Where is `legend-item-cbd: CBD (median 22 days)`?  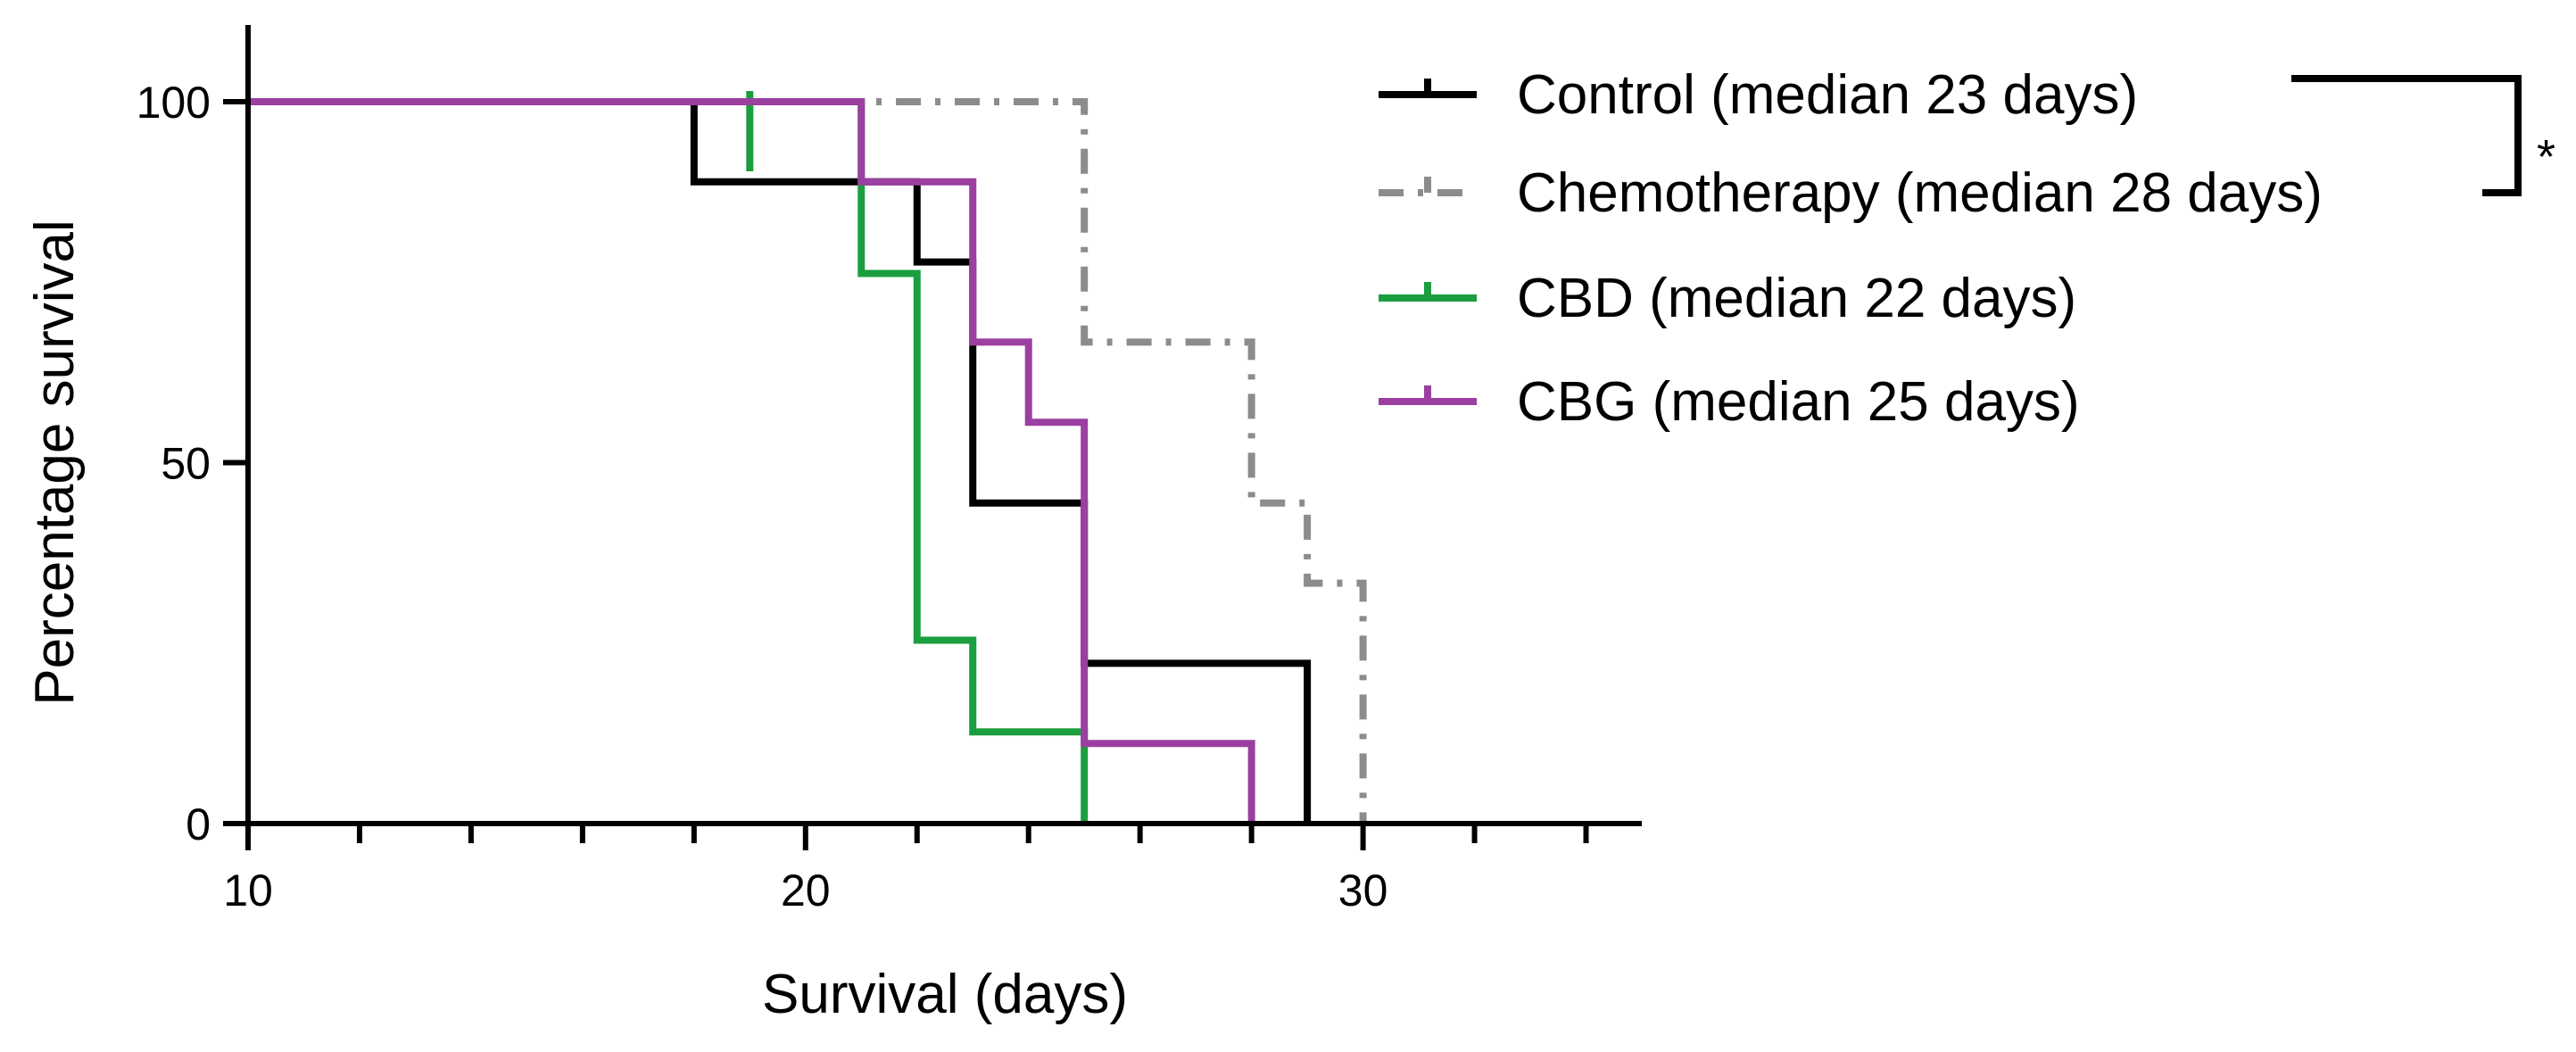
legend-item-cbd: CBD (median 22 days) is located at coordinates (1727, 298).